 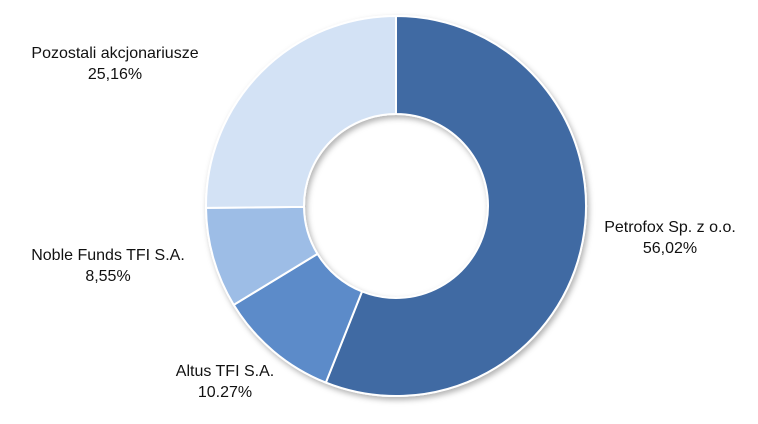 I want to click on slice-value-label: 10.27%, so click(x=225, y=392).